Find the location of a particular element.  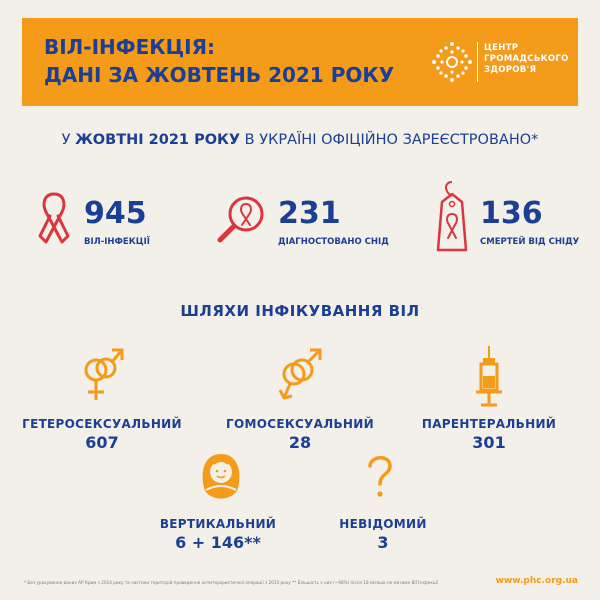

stat-hiv-value: 945 is located at coordinates (115, 213).